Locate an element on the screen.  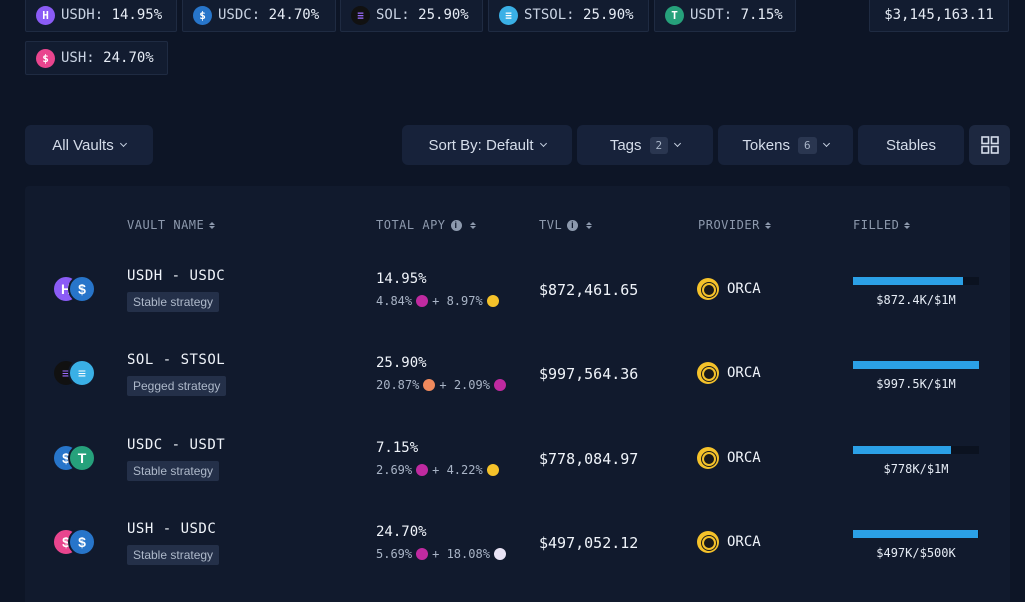
filled-label: $497K/$500K is located at coordinates (916, 553).